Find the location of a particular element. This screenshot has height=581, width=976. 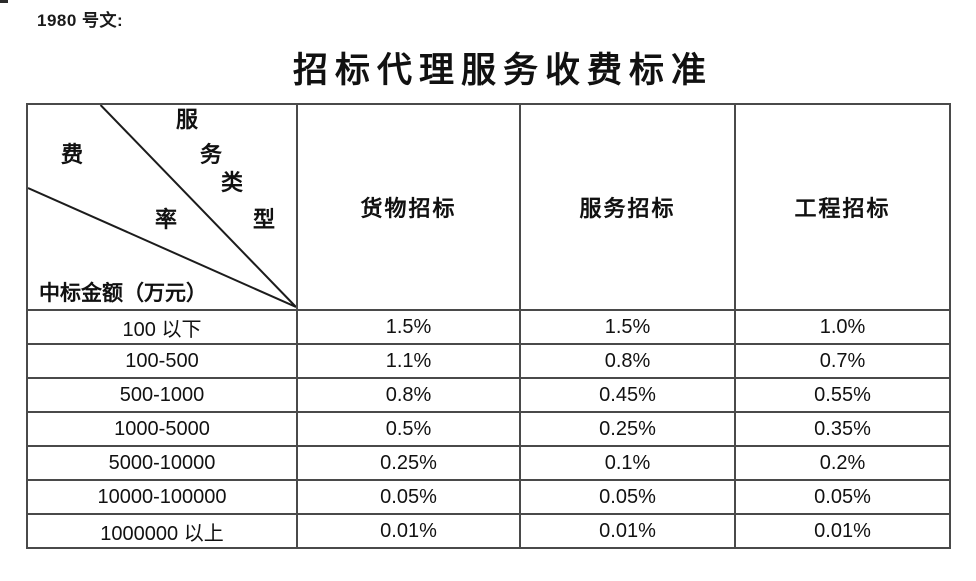

table-row: 1000-5000 0.5% 0.25% 0.35% is located at coordinates (488, 429).